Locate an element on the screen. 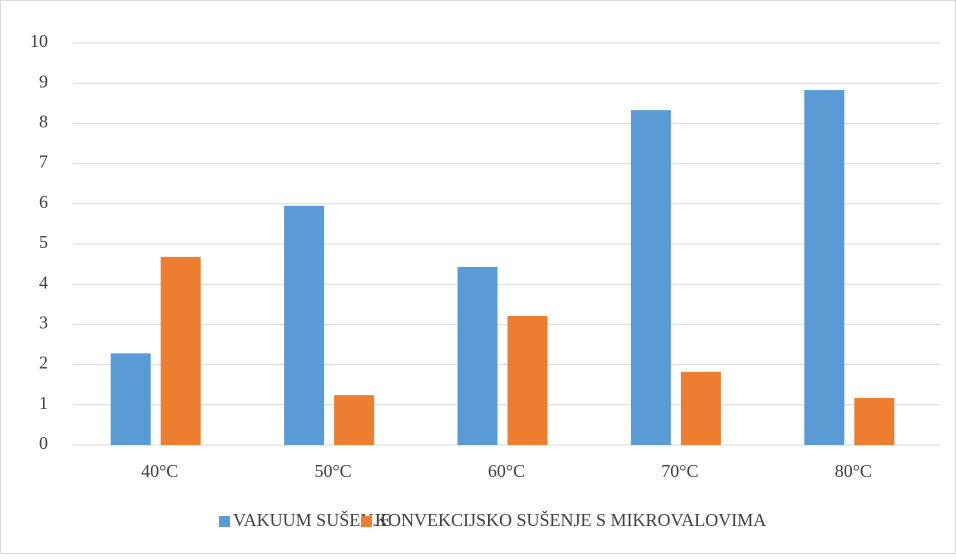 This screenshot has width=956, height=559. legend-label: KONVEKCIJSKO SUŠENJE S MIKROVALOVIMA is located at coordinates (570, 519).